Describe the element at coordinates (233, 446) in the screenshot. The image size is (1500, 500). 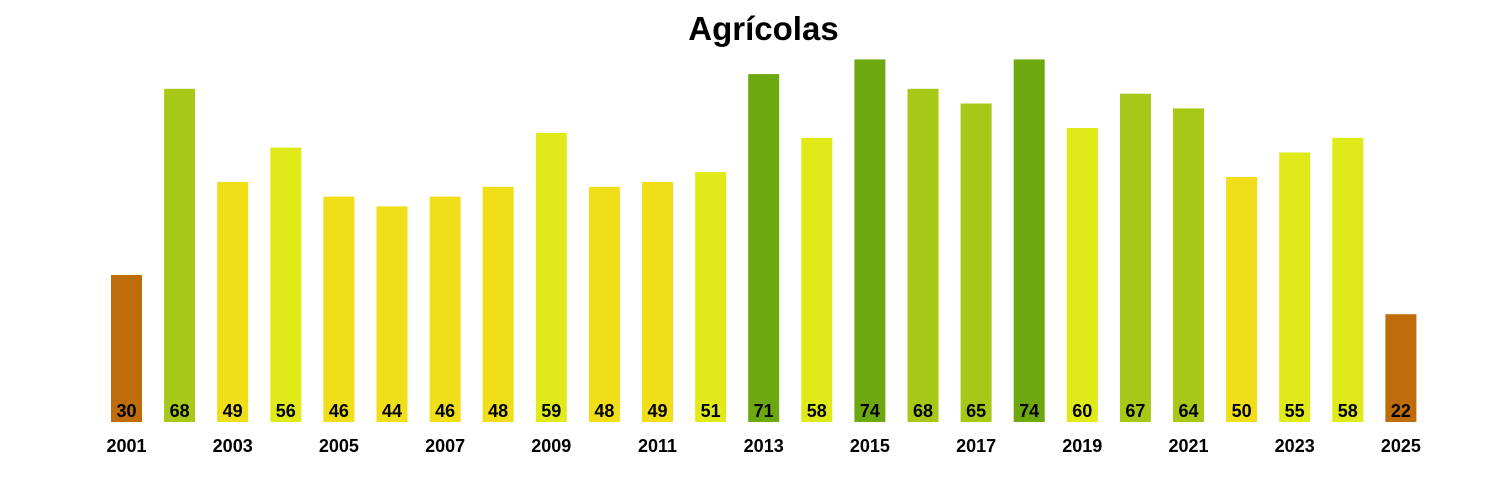
I see `x-tick-label-2003: 2003` at that location.